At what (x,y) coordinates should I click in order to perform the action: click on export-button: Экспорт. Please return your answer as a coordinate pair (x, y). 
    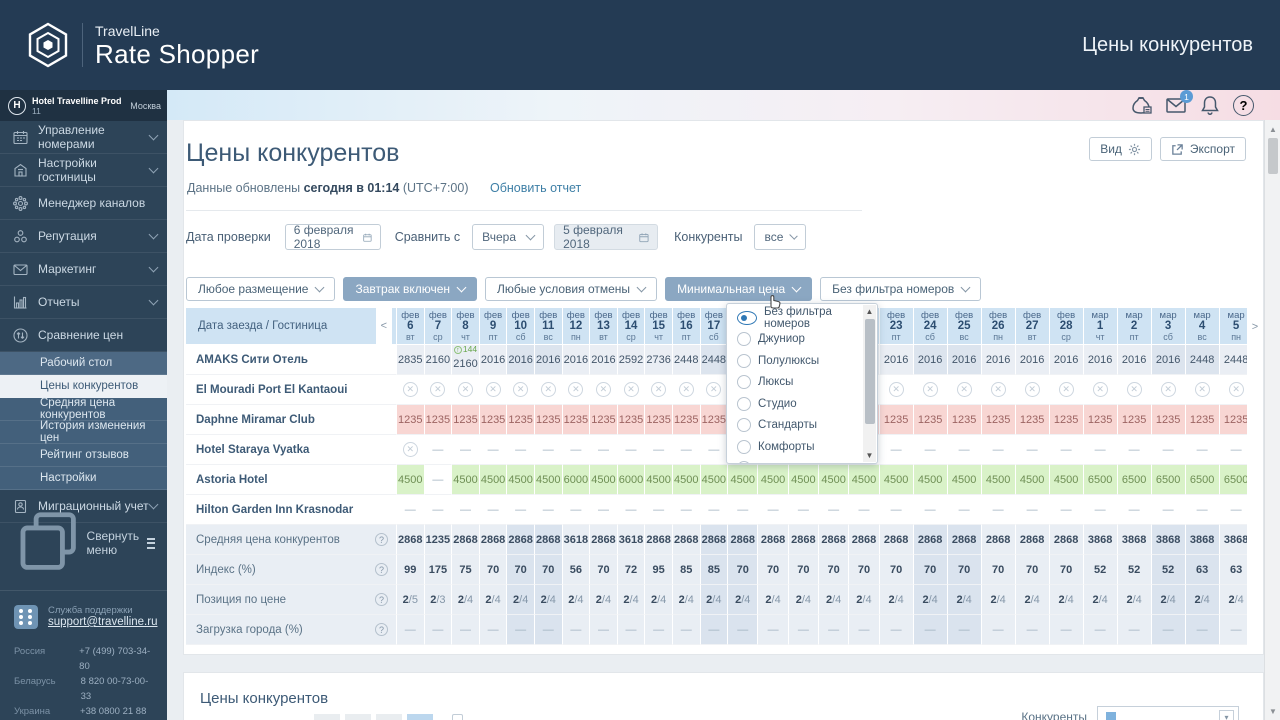
    Looking at the image, I should click on (1202, 149).